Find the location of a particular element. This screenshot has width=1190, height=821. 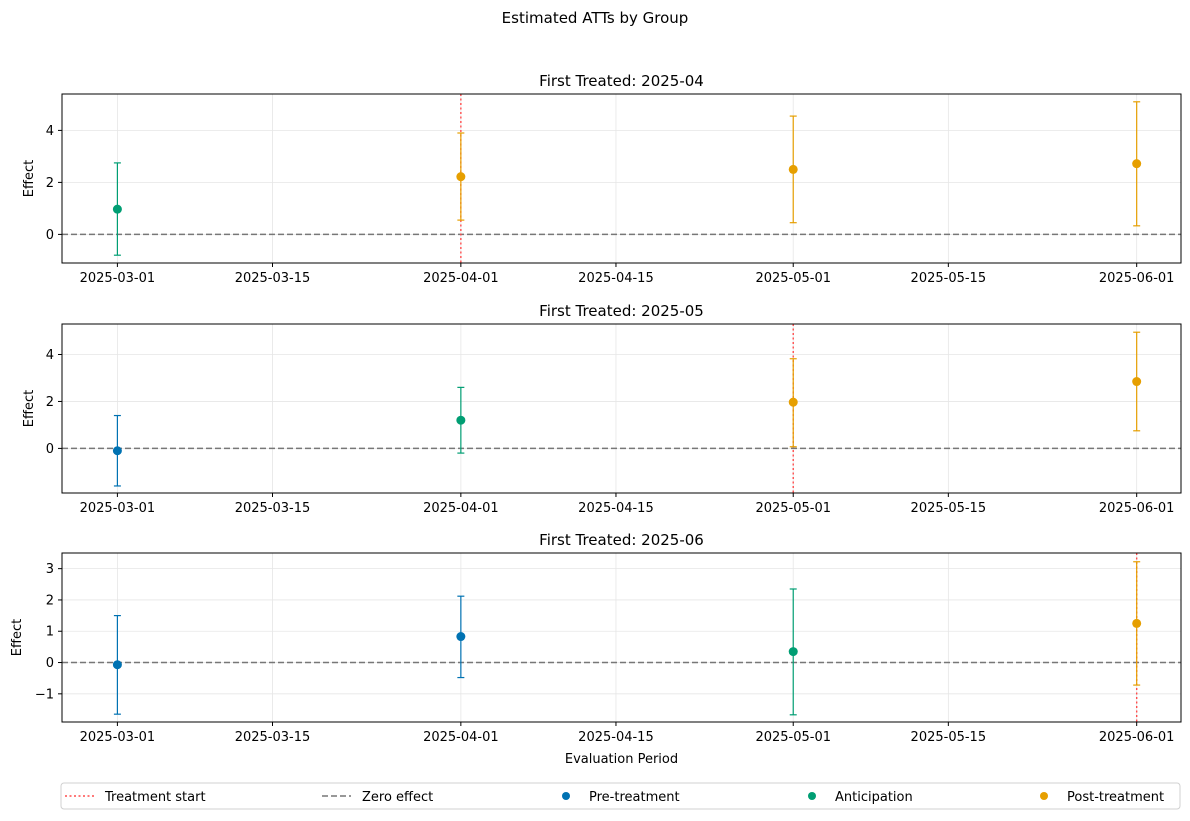

legend-label: Pre-treatment is located at coordinates (634, 797).